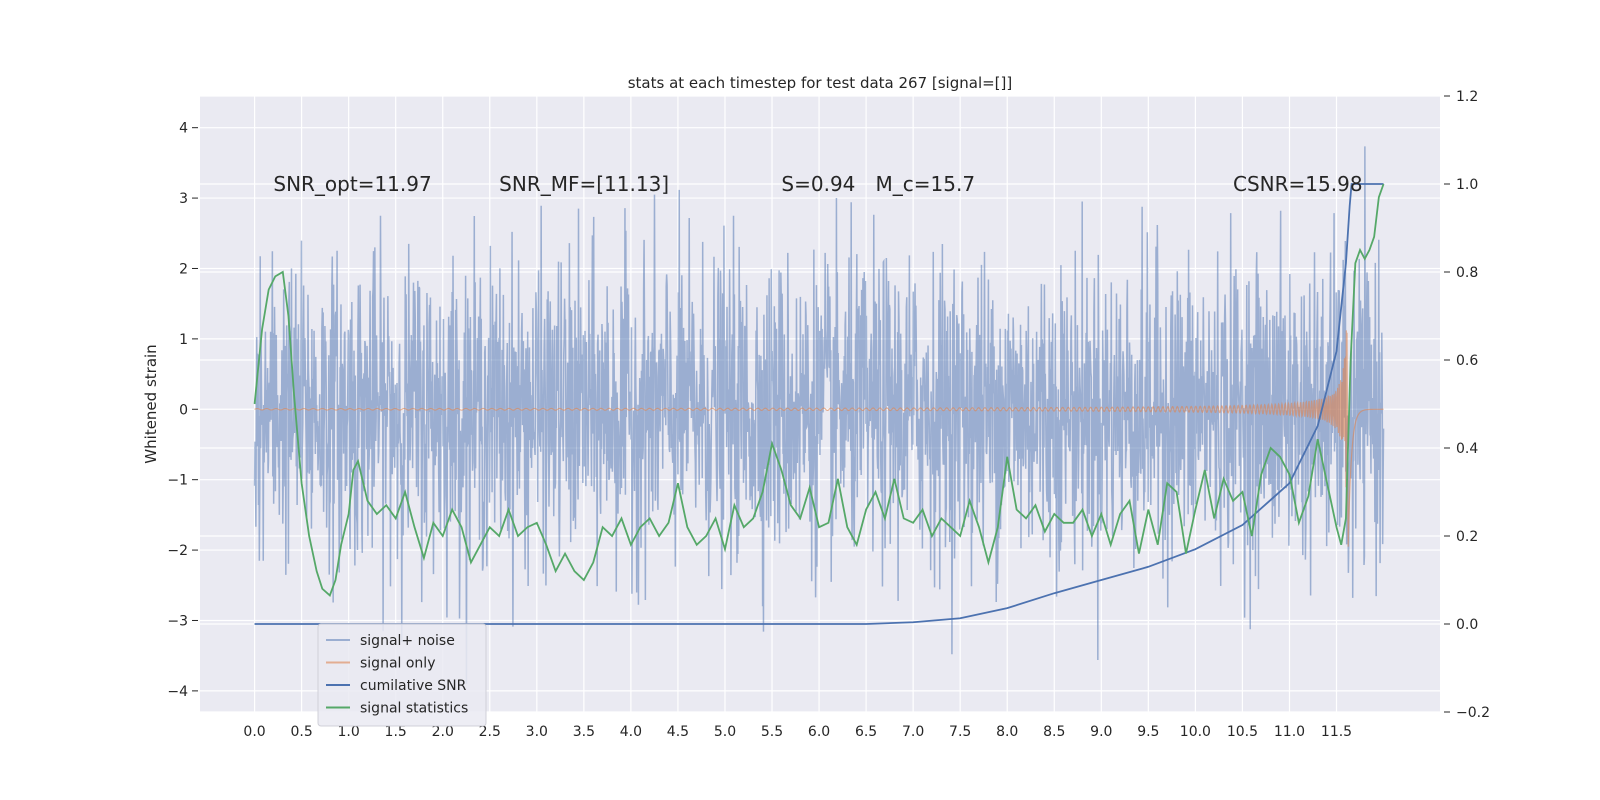 Image resolution: width=1600 pixels, height=800 pixels. Describe the element at coordinates (926, 184) in the screenshot. I see `annotation-label: M_c=15.7` at that location.